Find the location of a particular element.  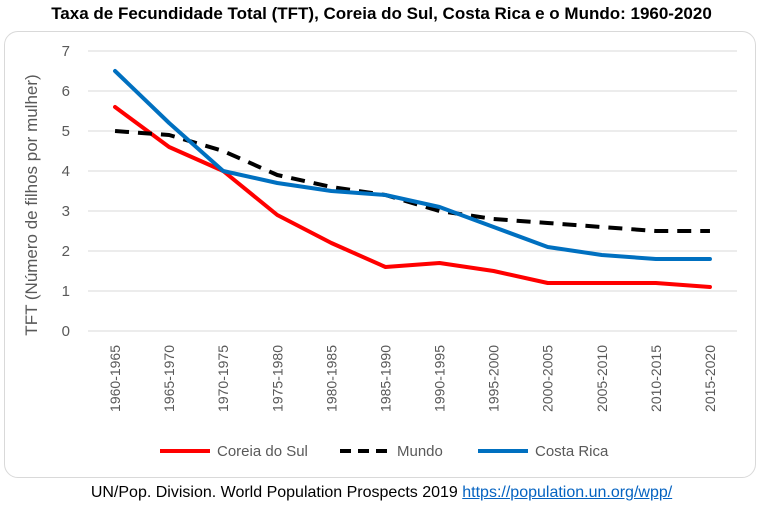

x-tick-label: 1990-1995 is located at coordinates (440, 378).